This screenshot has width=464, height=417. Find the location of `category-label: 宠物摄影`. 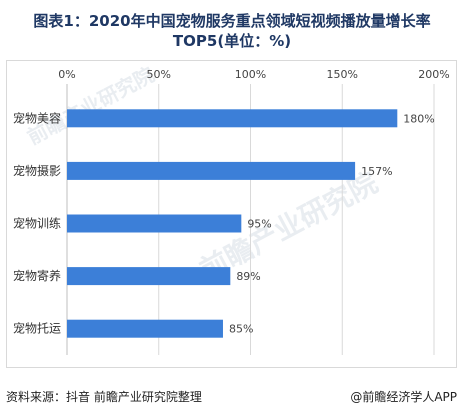

category-label: 宠物摄影 is located at coordinates (37, 170).